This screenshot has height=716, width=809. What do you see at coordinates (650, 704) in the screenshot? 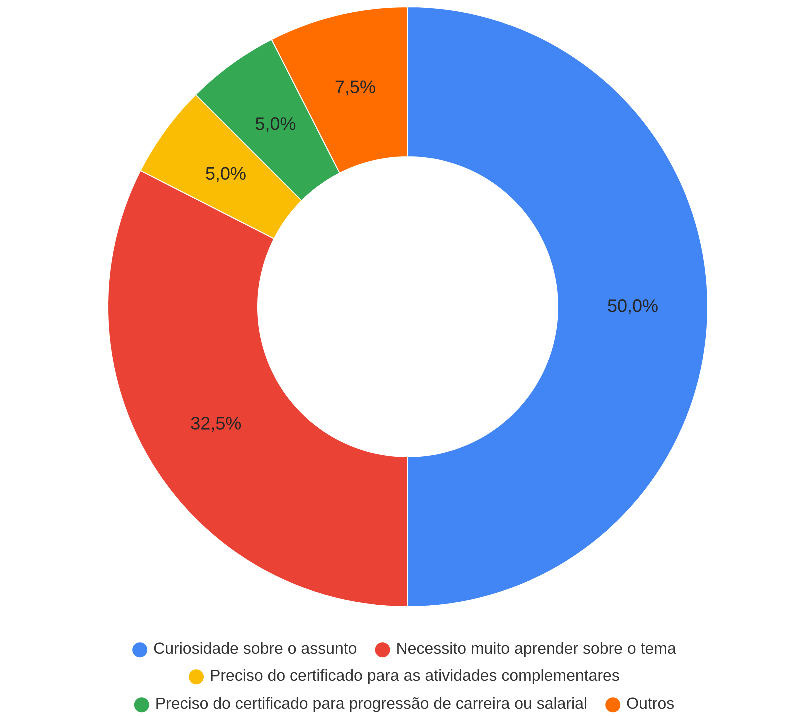
I see `legend-label: Outros` at bounding box center [650, 704].